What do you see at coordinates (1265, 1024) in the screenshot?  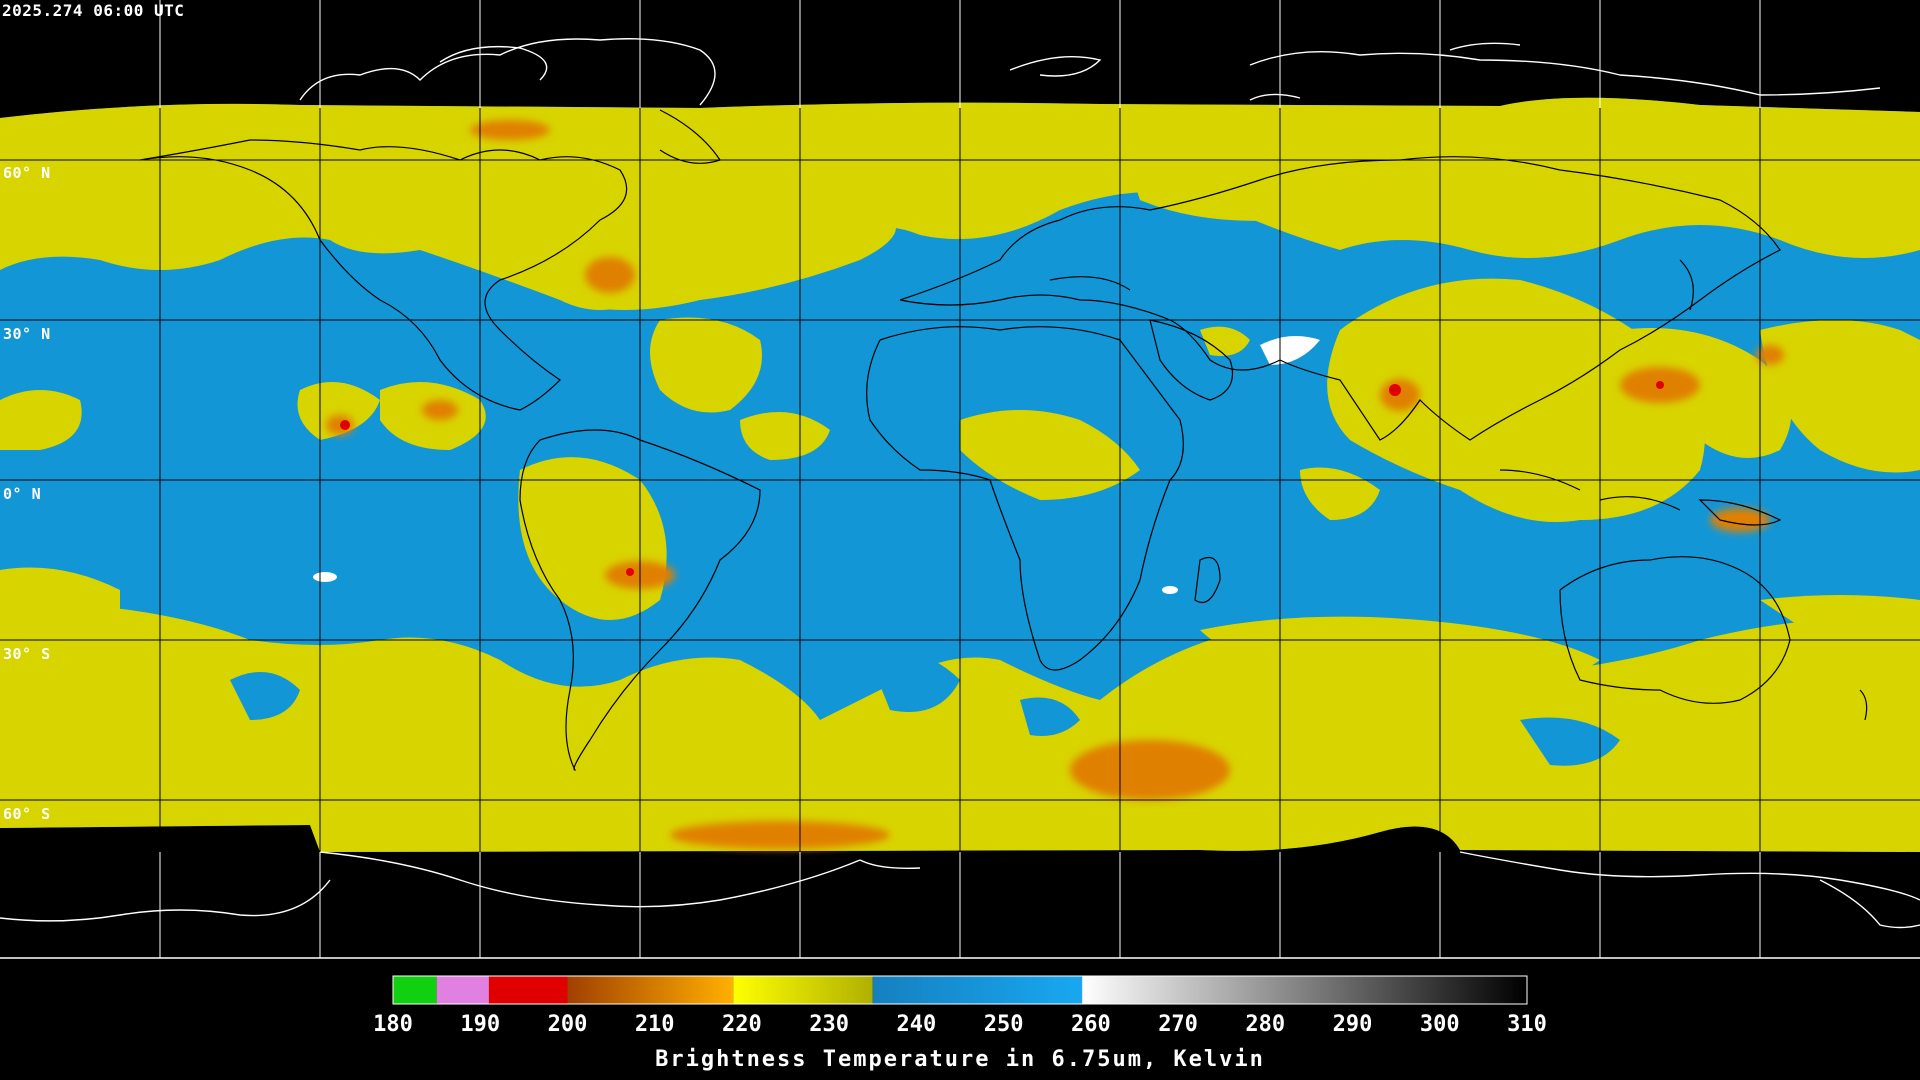 I see `colorbar-tick-label: 280` at bounding box center [1265, 1024].